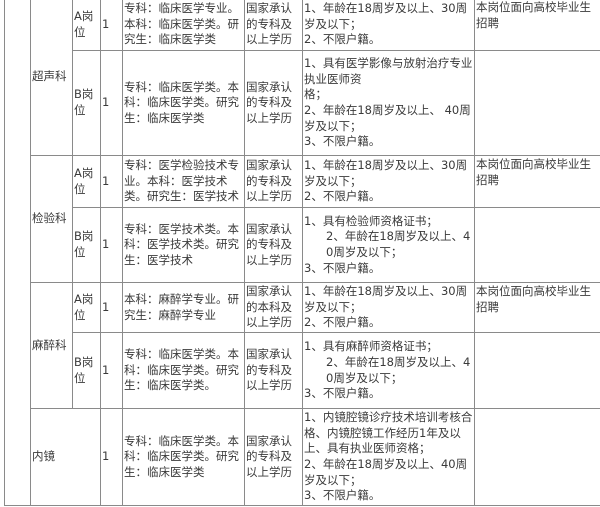 The height and width of the screenshot is (507, 600). What do you see at coordinates (183, 181) in the screenshot?
I see `major-cell: 专科：医学检验技术专业。本科：医学技术类。研究生：医学技术` at bounding box center [183, 181].